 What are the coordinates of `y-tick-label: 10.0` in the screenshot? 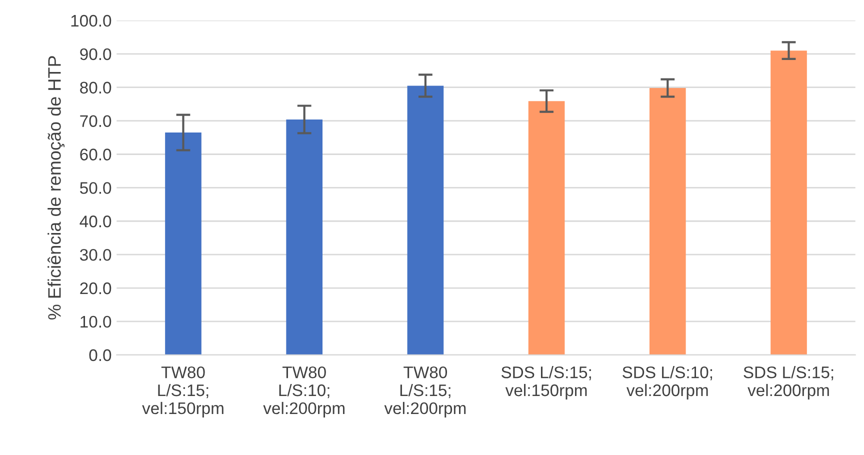 It's located at (96, 322).